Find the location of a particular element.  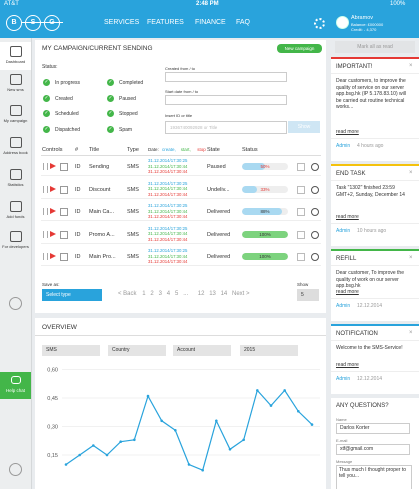

menu-item: FAQ is located at coordinates (243, 22).